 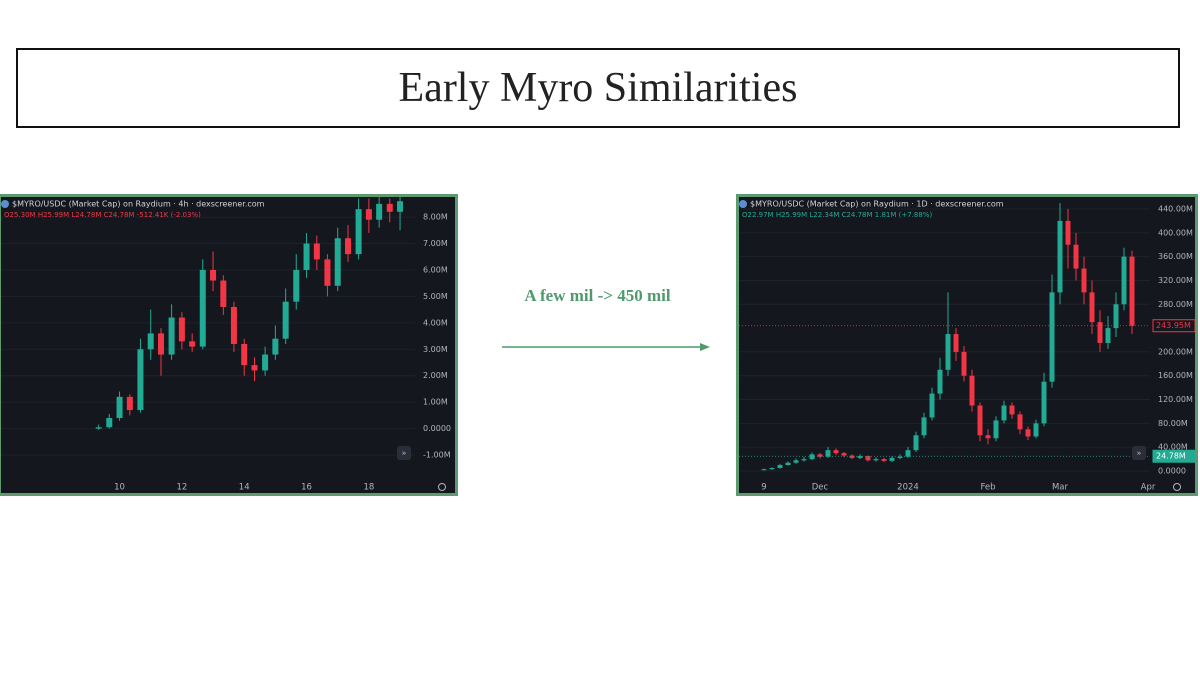 What do you see at coordinates (597, 295) in the screenshot?
I see `annotation: A few mil -> 450 mil` at bounding box center [597, 295].